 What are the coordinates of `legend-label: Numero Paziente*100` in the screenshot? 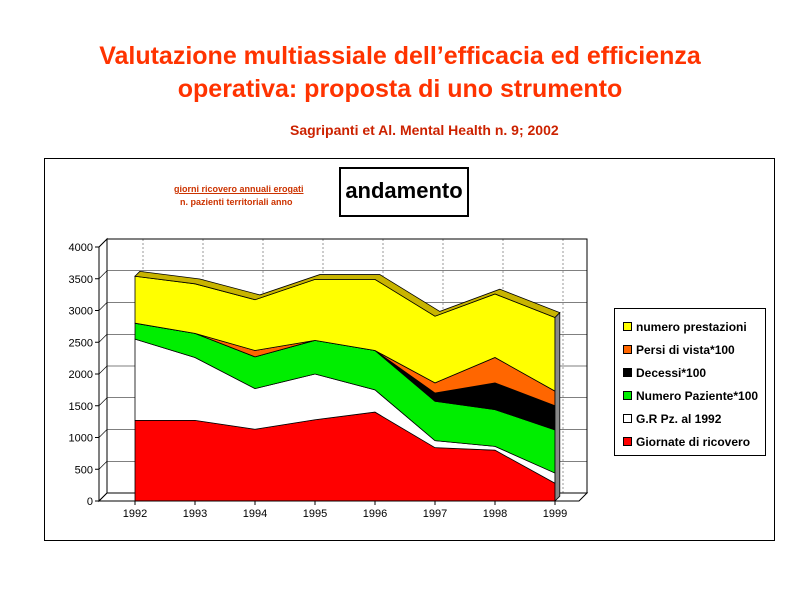 It's located at (697, 395).